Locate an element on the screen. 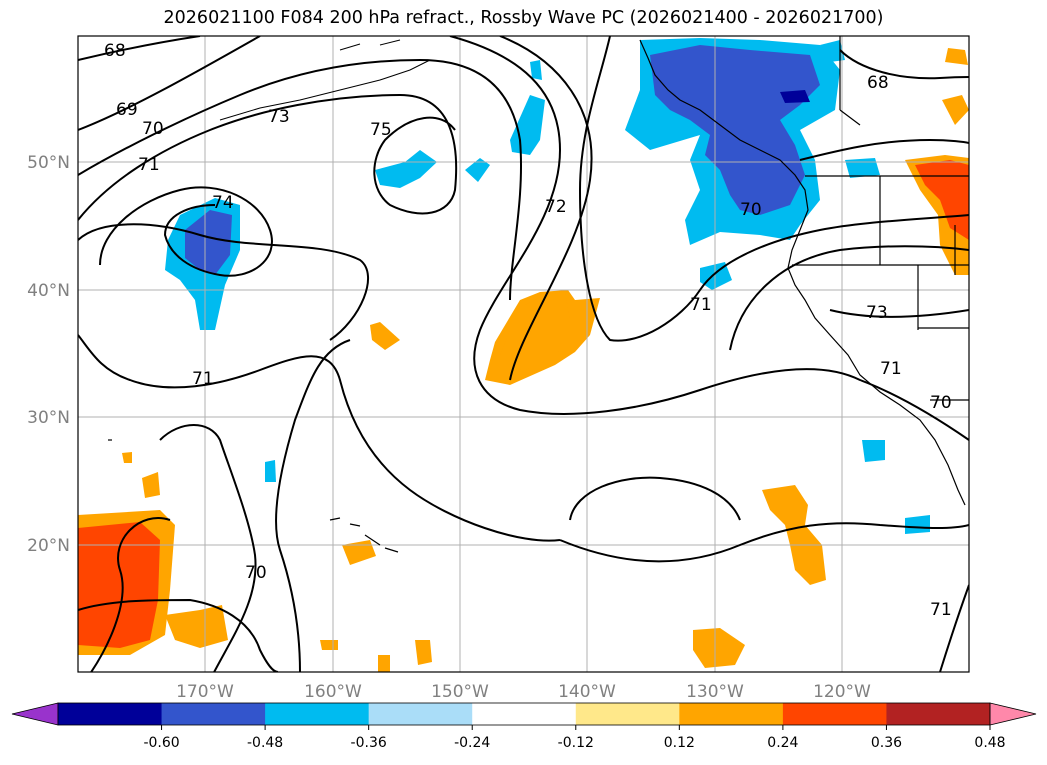 This screenshot has height=765, width=1047. lon-label-120w: 120°W is located at coordinates (842, 692).